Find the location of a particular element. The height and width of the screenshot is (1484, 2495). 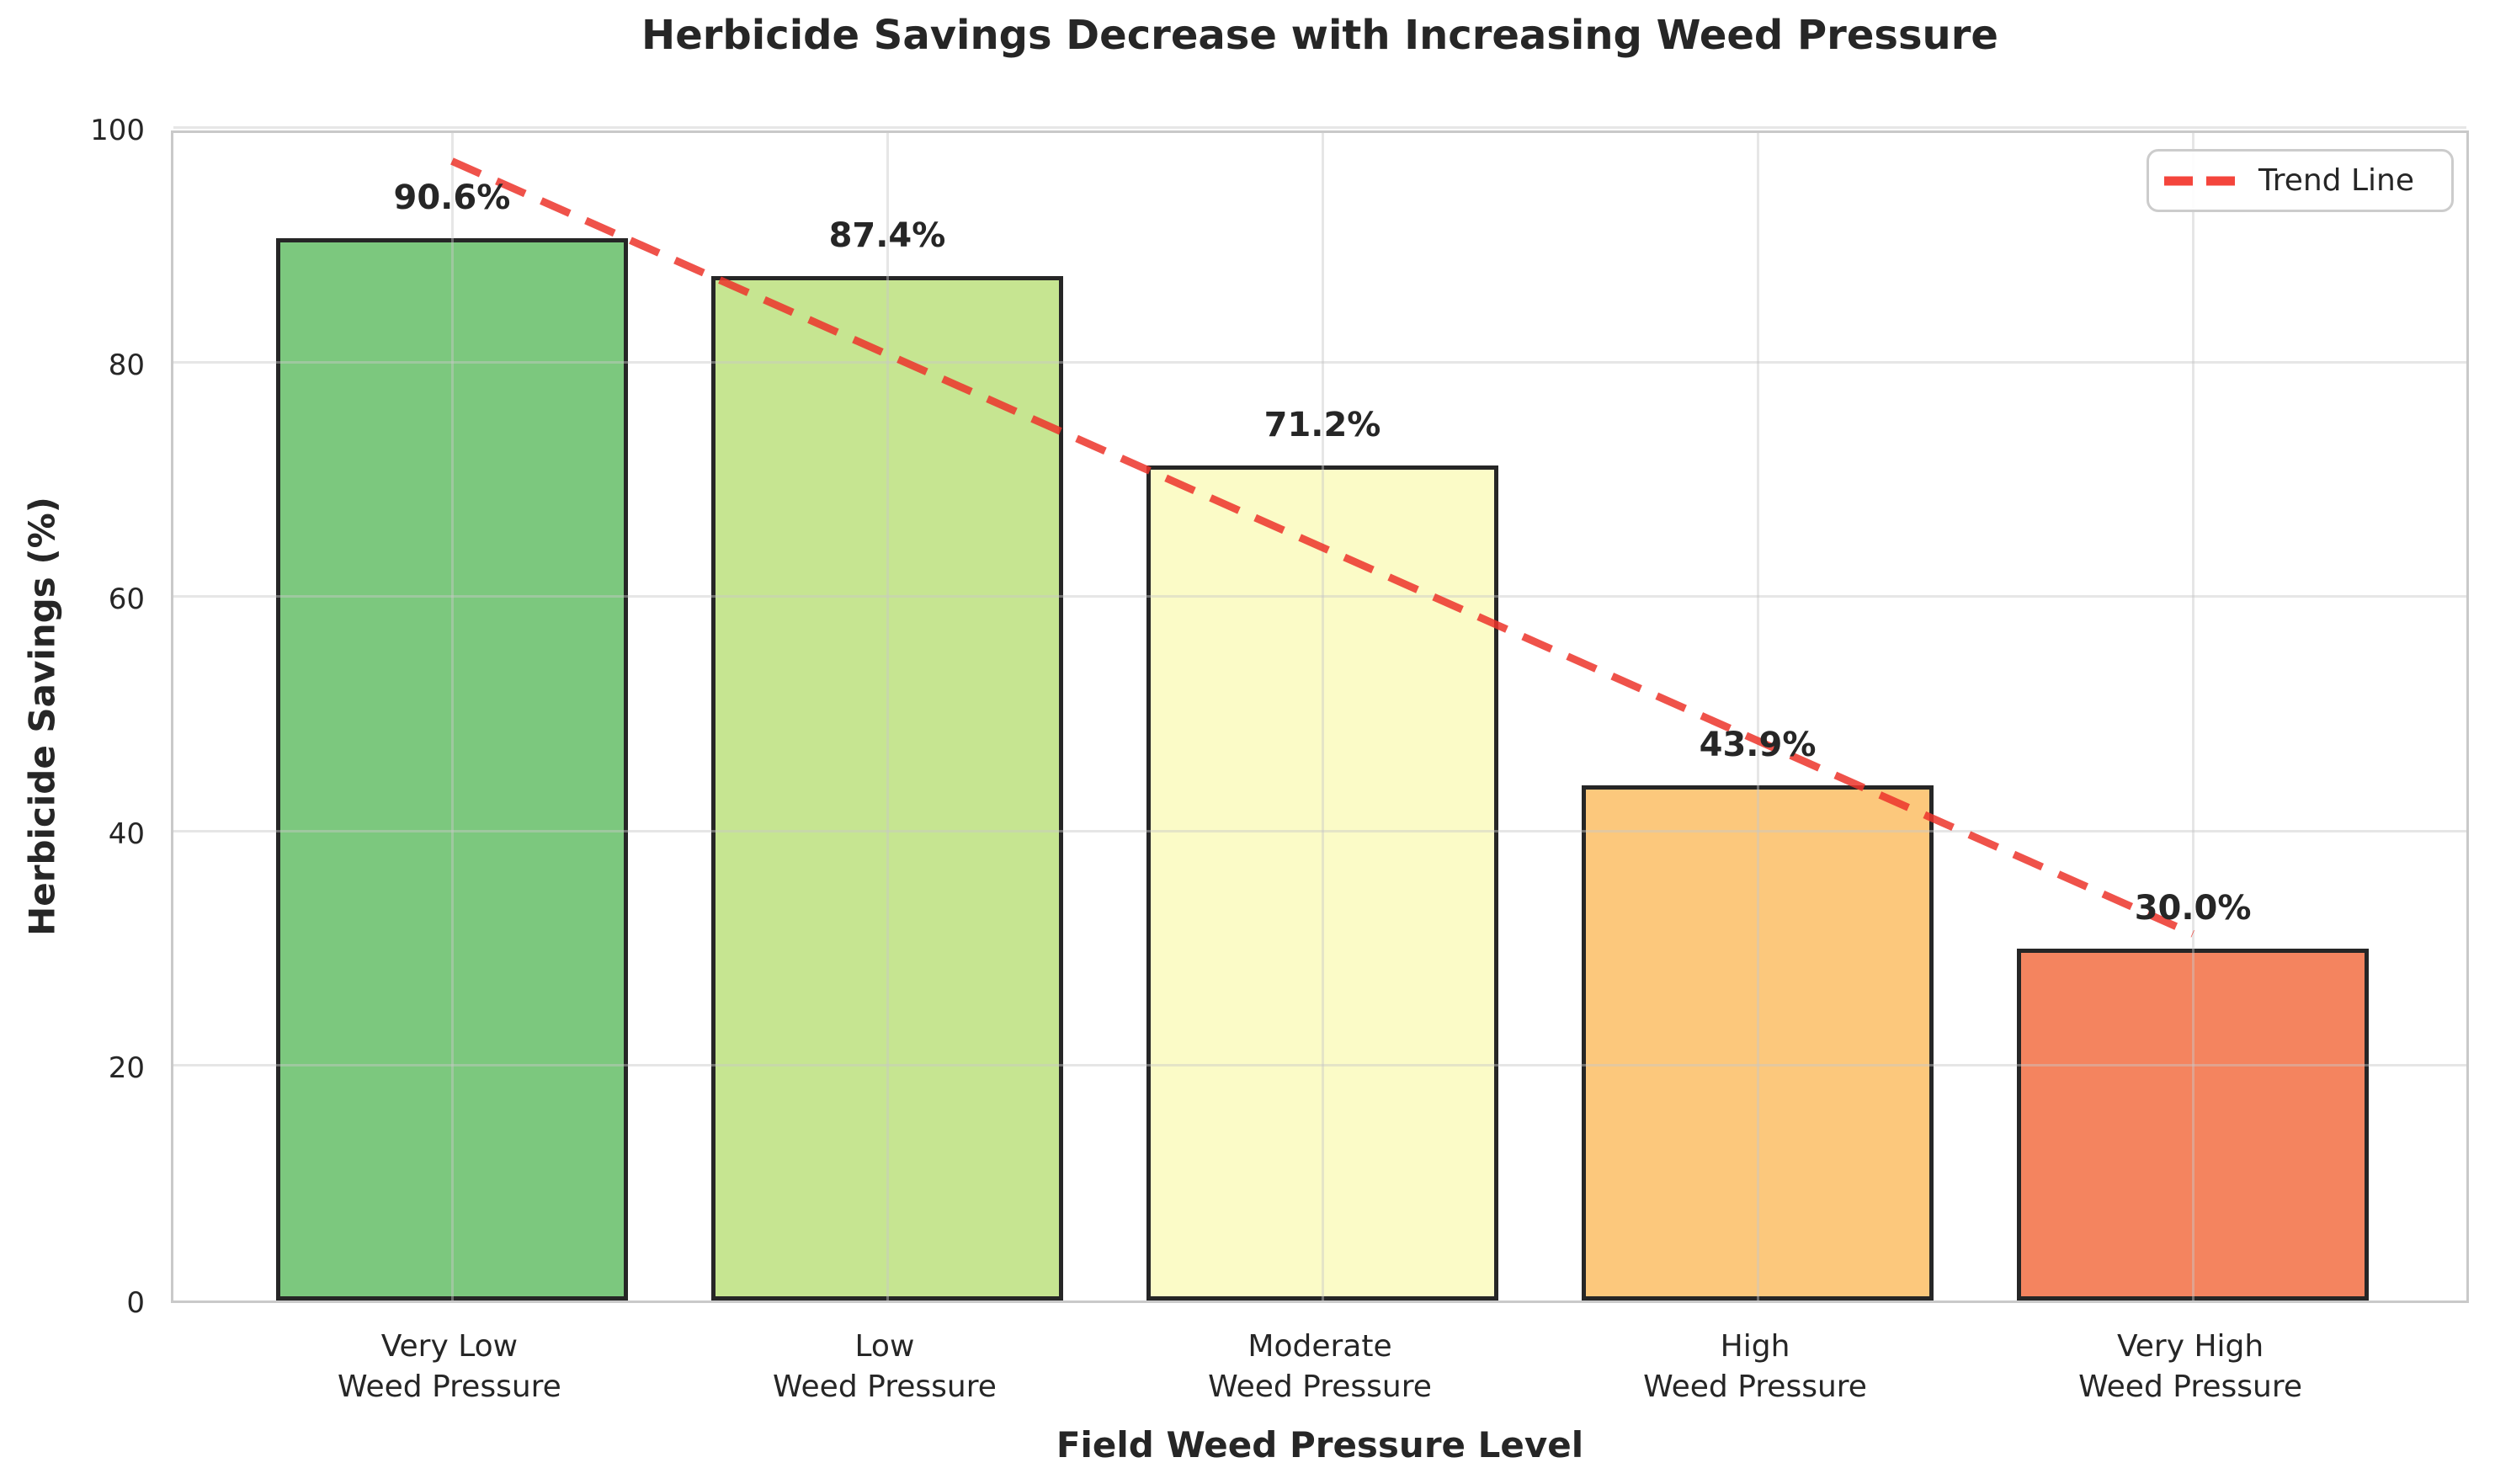

x-tick-label: High Weed Pressure is located at coordinates (1755, 1366).